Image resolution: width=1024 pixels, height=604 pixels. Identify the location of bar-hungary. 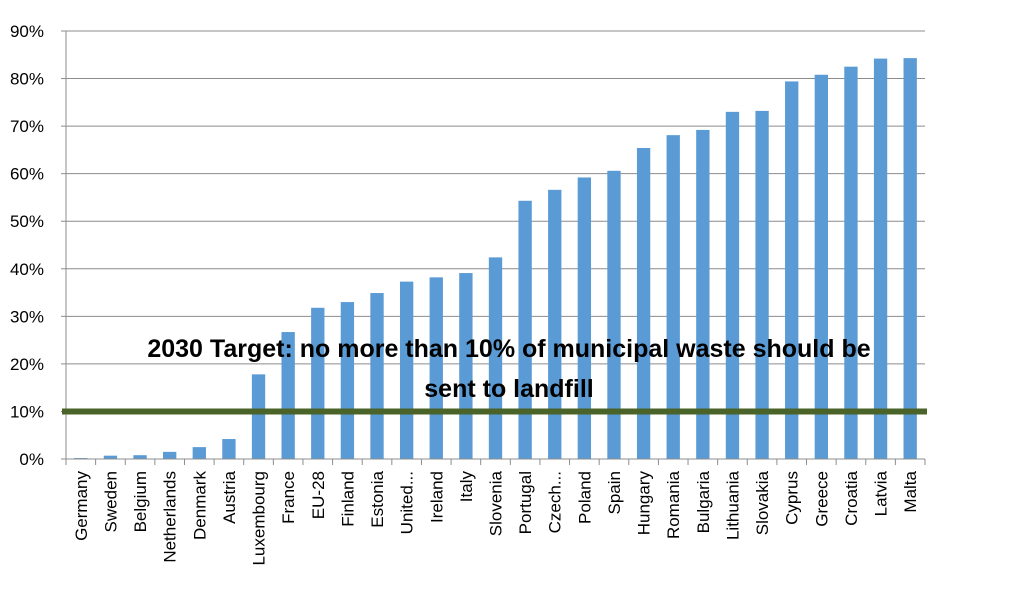
(643, 303).